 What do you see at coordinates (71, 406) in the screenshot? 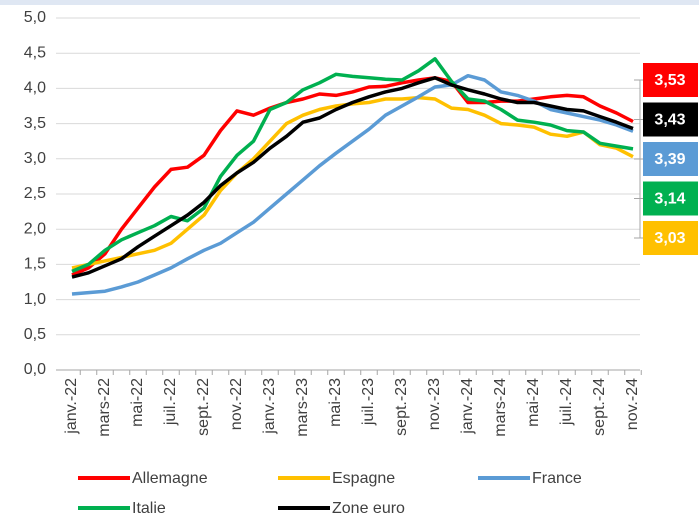
I see `x-tick-label: janv.-22` at bounding box center [71, 406].